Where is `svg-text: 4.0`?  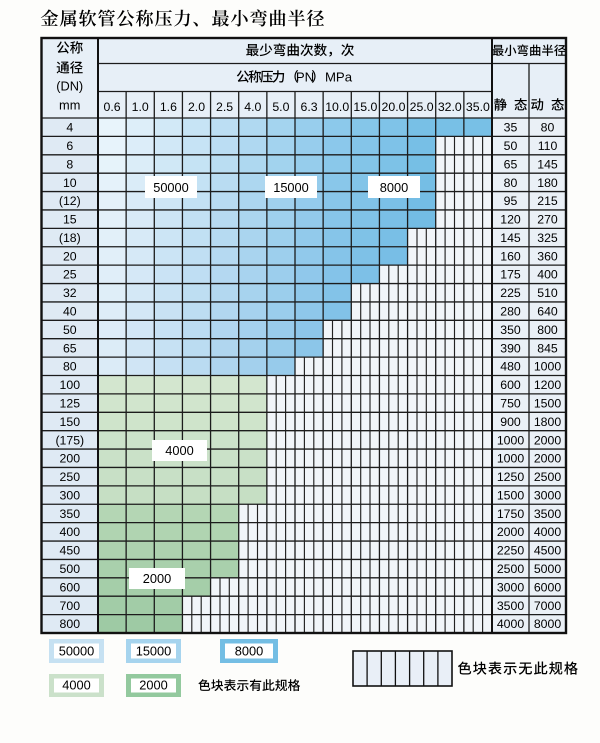
svg-text: 4.0 is located at coordinates (252, 107).